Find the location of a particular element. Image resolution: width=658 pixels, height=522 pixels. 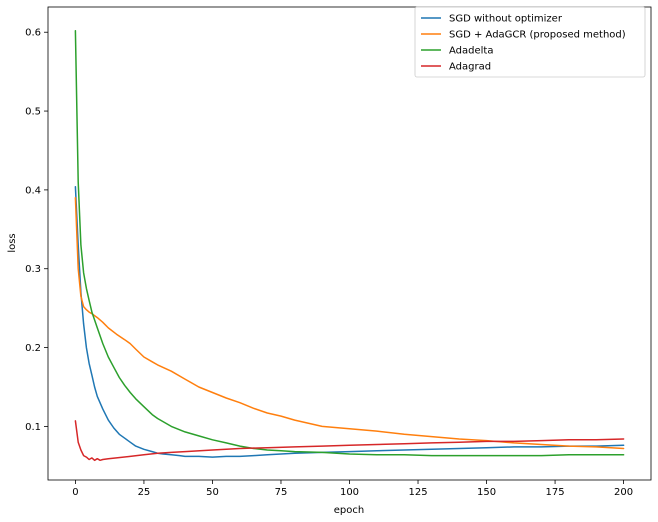

legend-label-4: Adagrad is located at coordinates (470, 67).